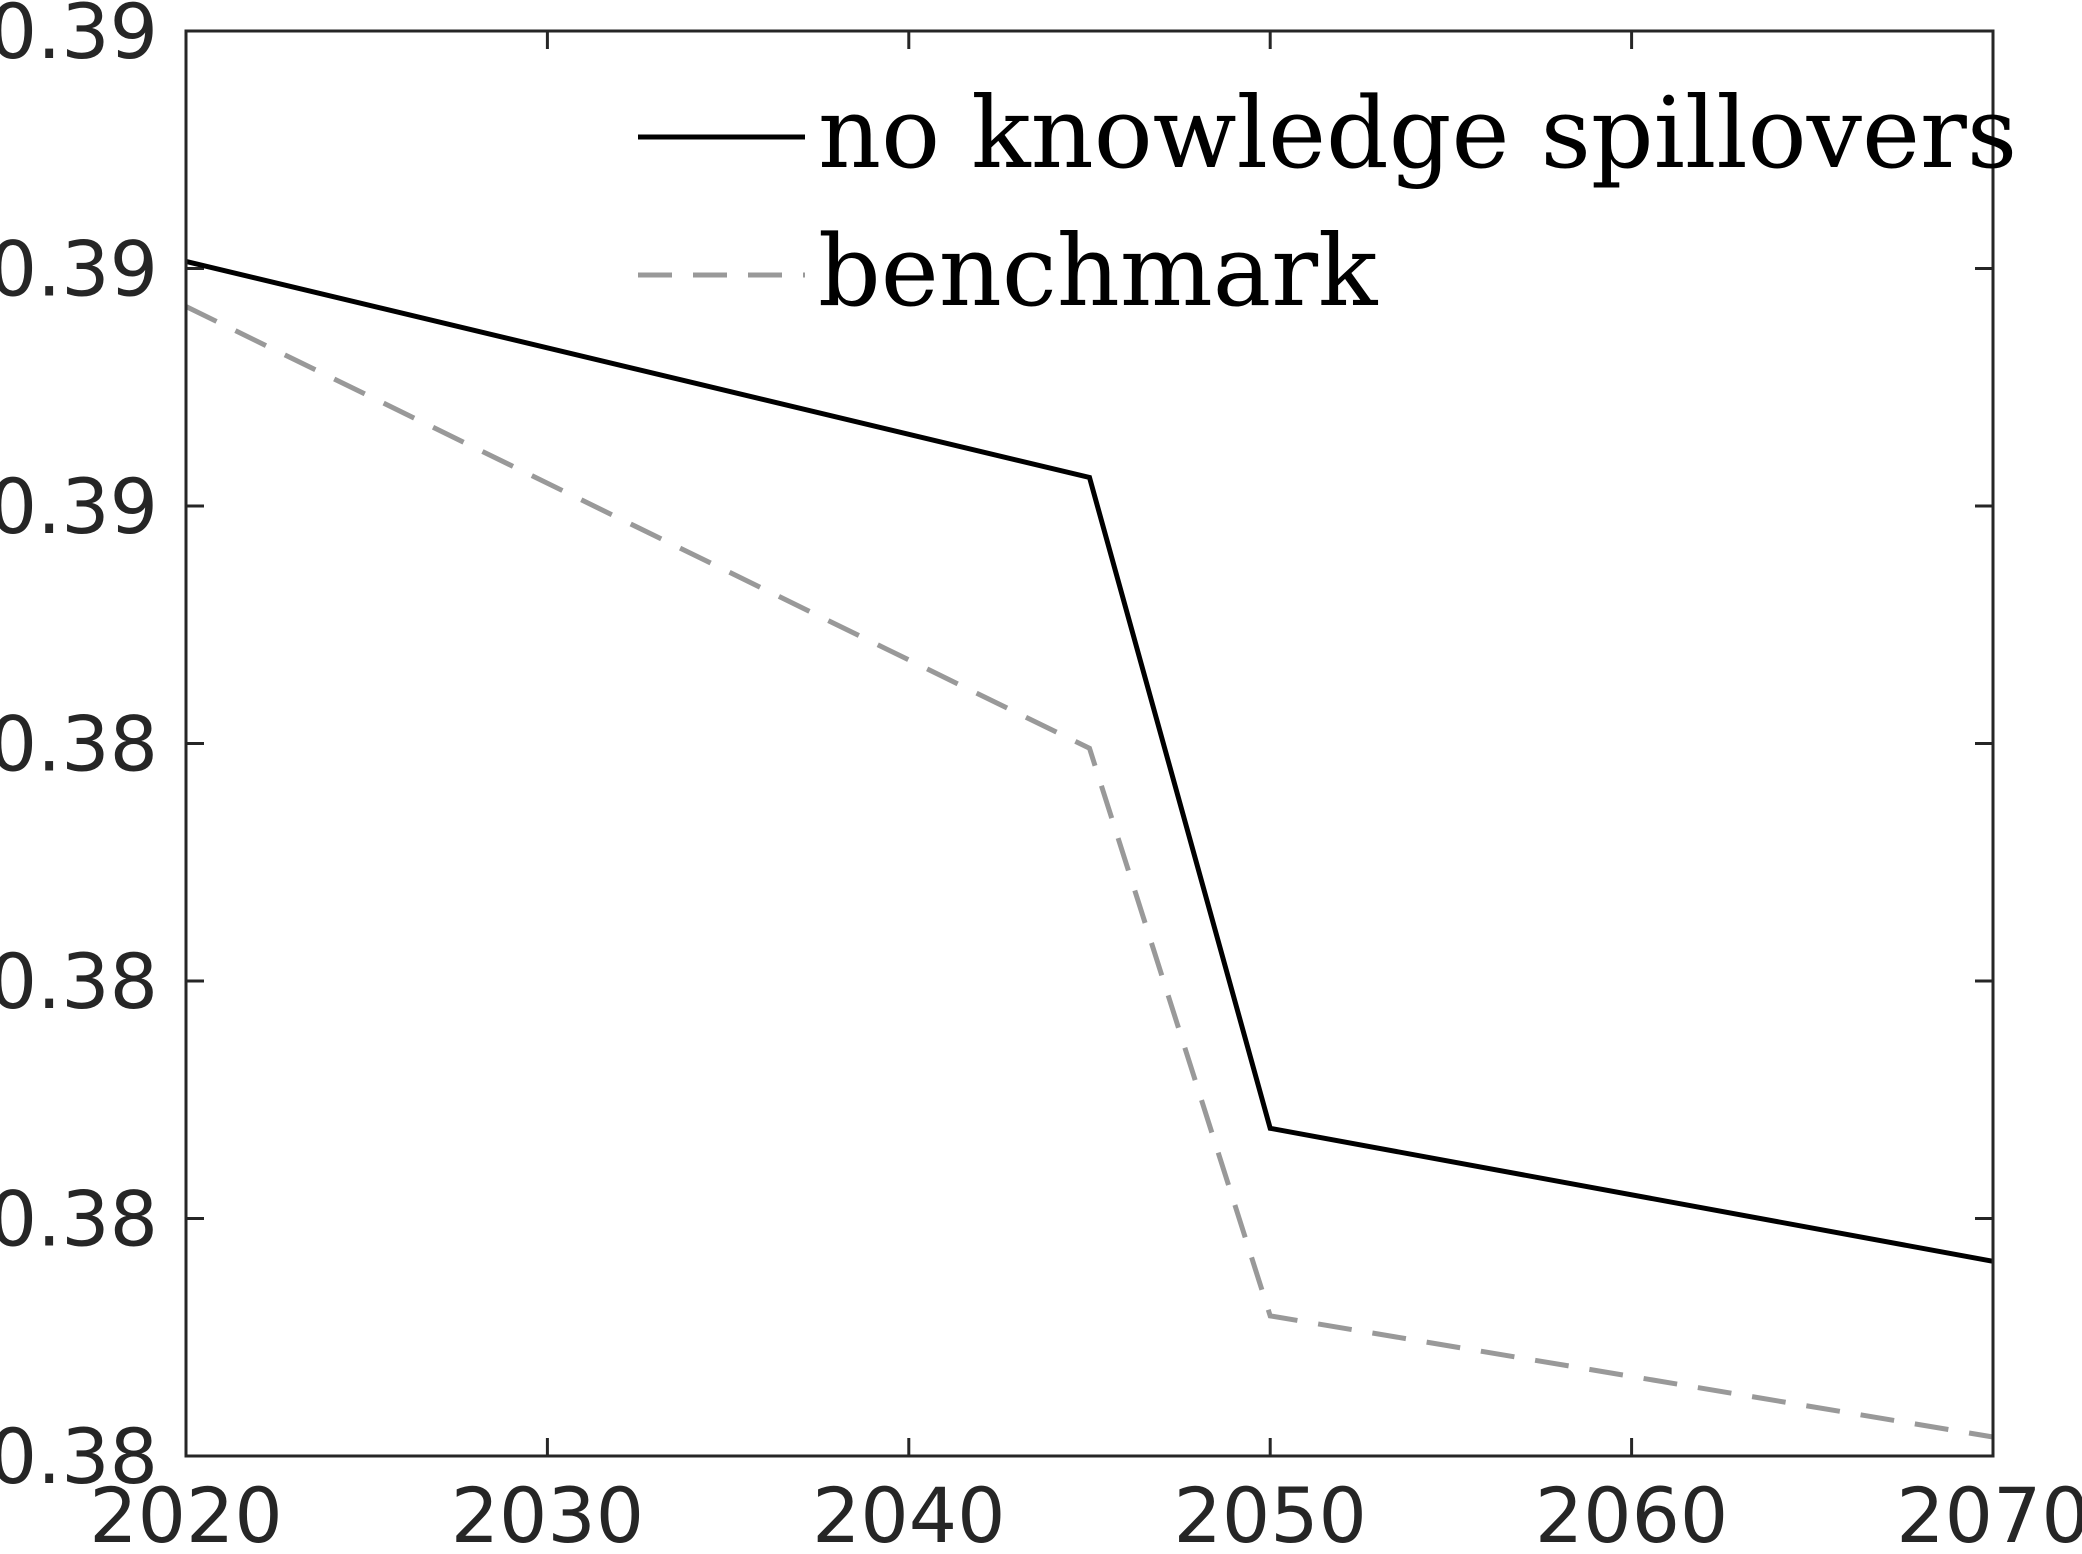 The image size is (2082, 1554). Describe the element at coordinates (1989, 1512) in the screenshot. I see `x-tick-label: 2070` at that location.